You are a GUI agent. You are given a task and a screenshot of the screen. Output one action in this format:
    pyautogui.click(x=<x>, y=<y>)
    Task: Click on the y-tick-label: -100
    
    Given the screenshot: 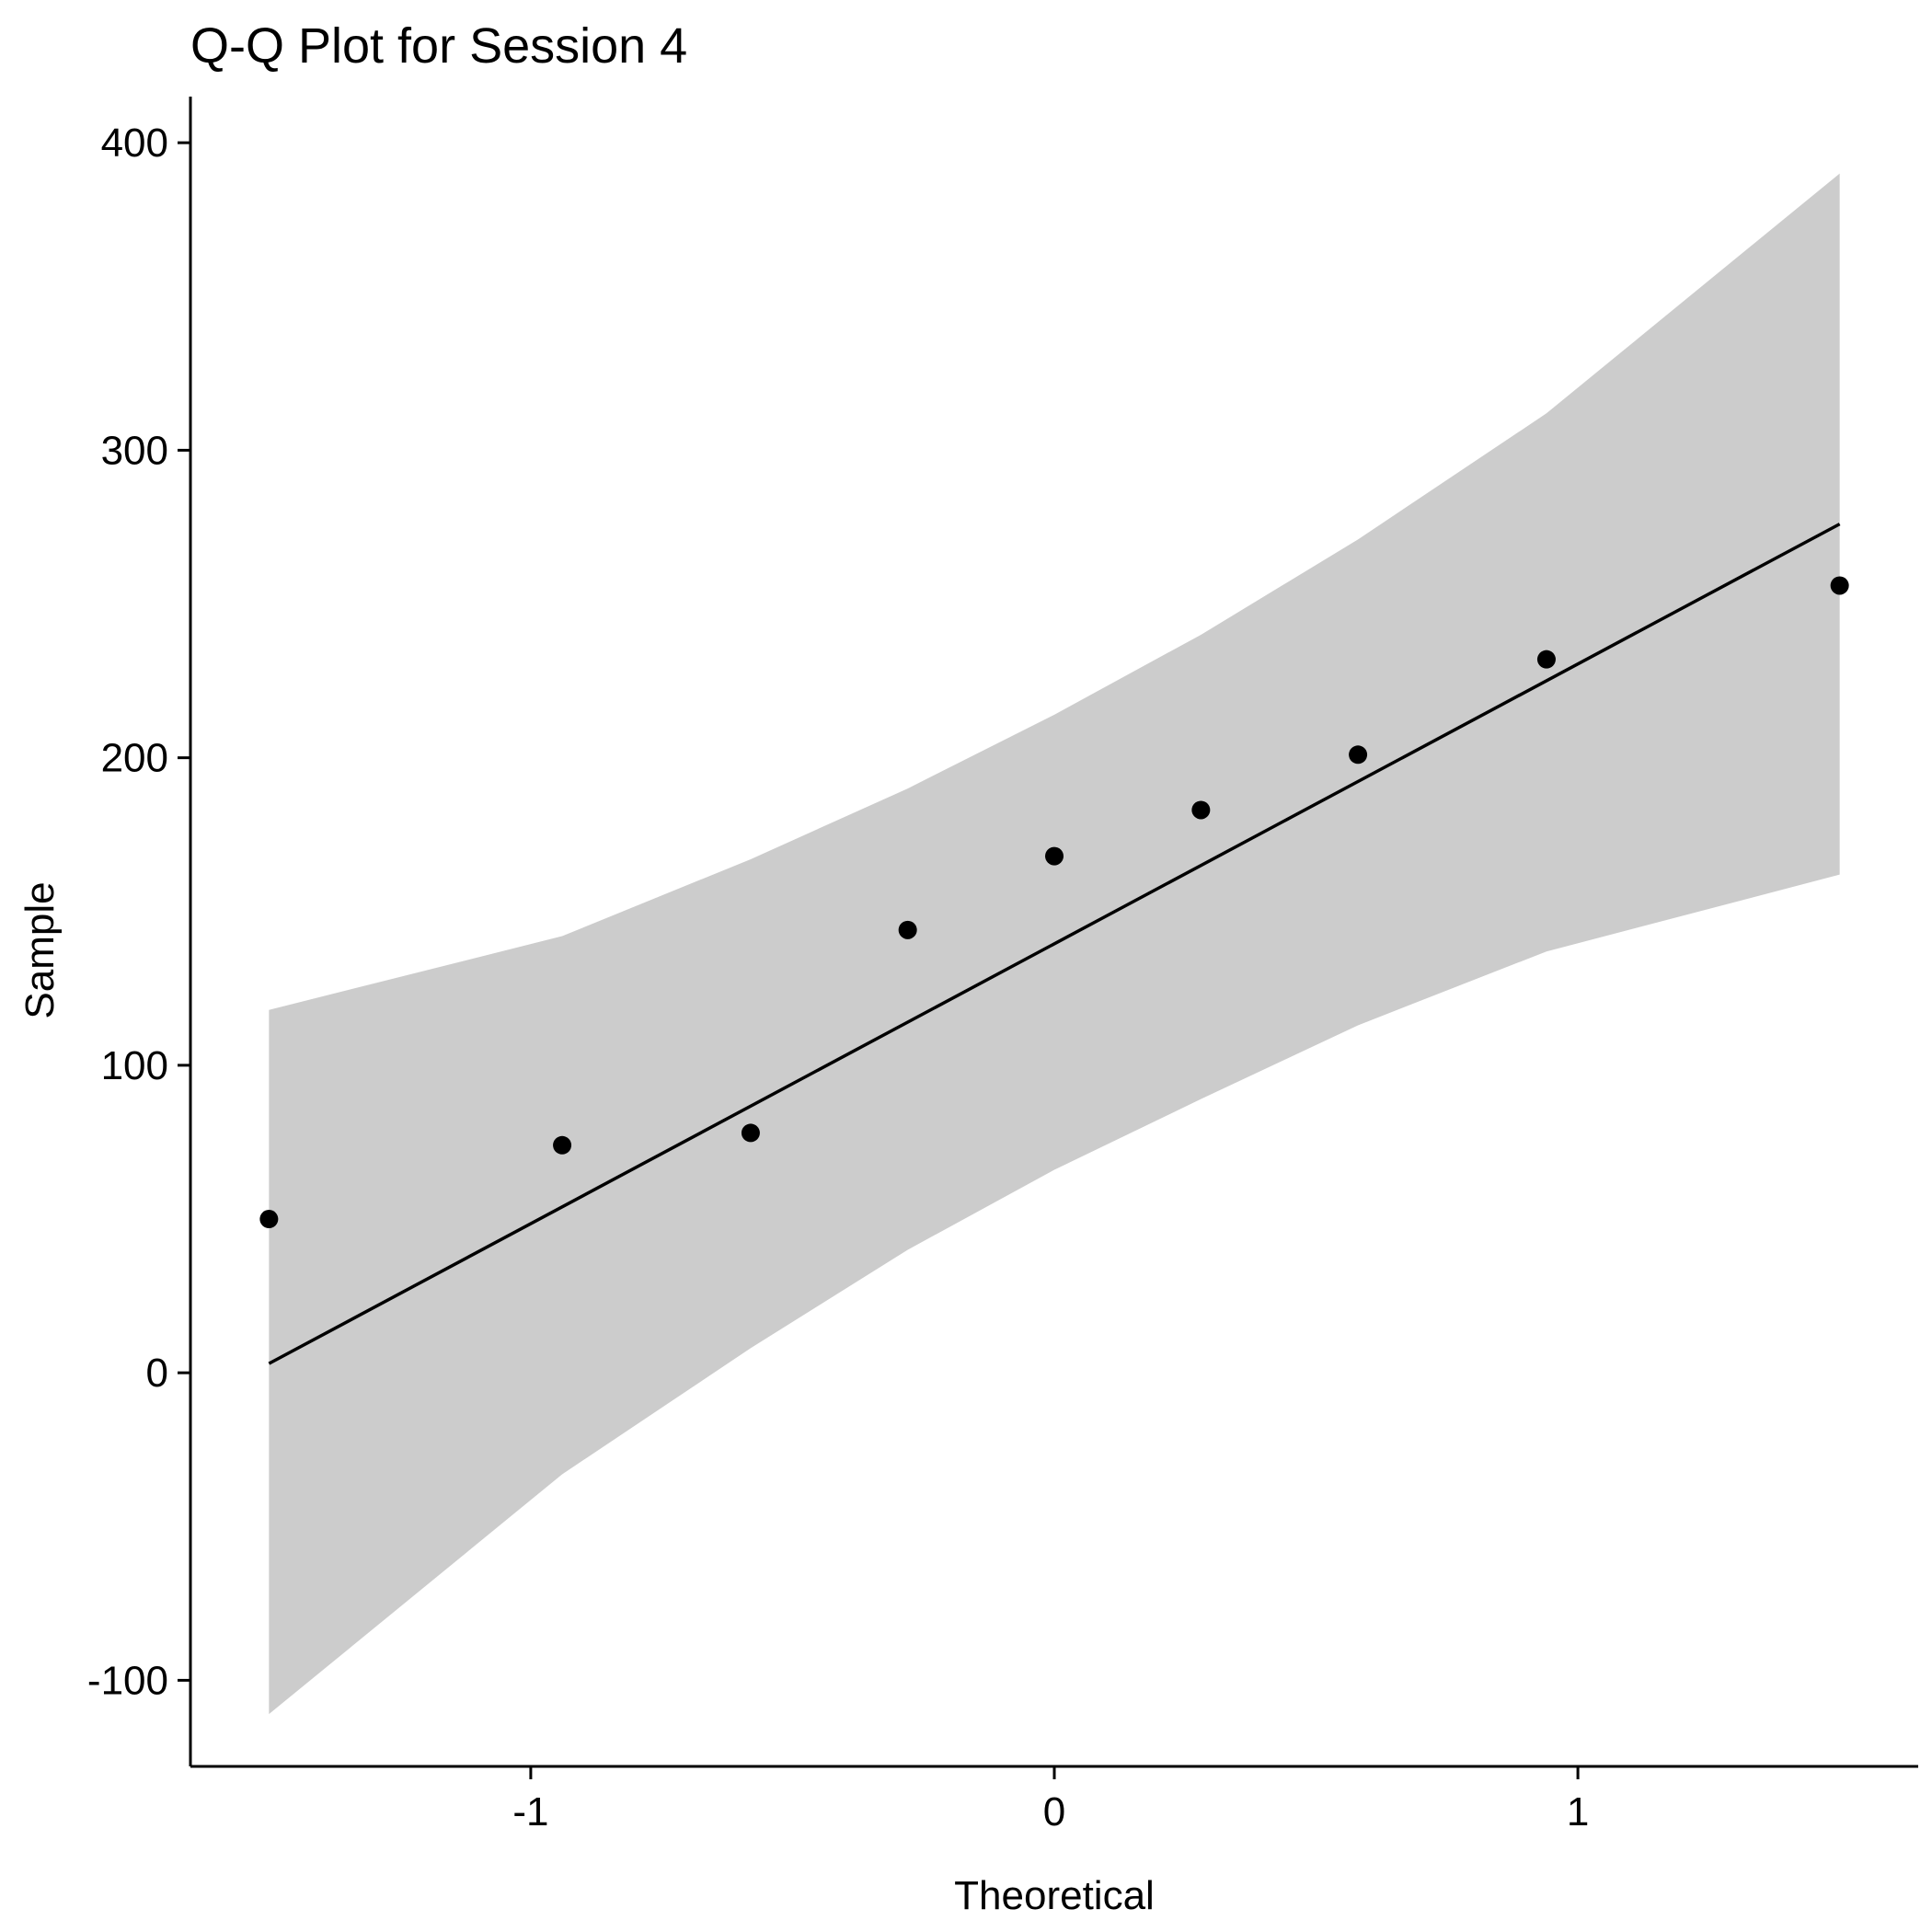 What is the action you would take?
    pyautogui.click(x=127, y=1680)
    